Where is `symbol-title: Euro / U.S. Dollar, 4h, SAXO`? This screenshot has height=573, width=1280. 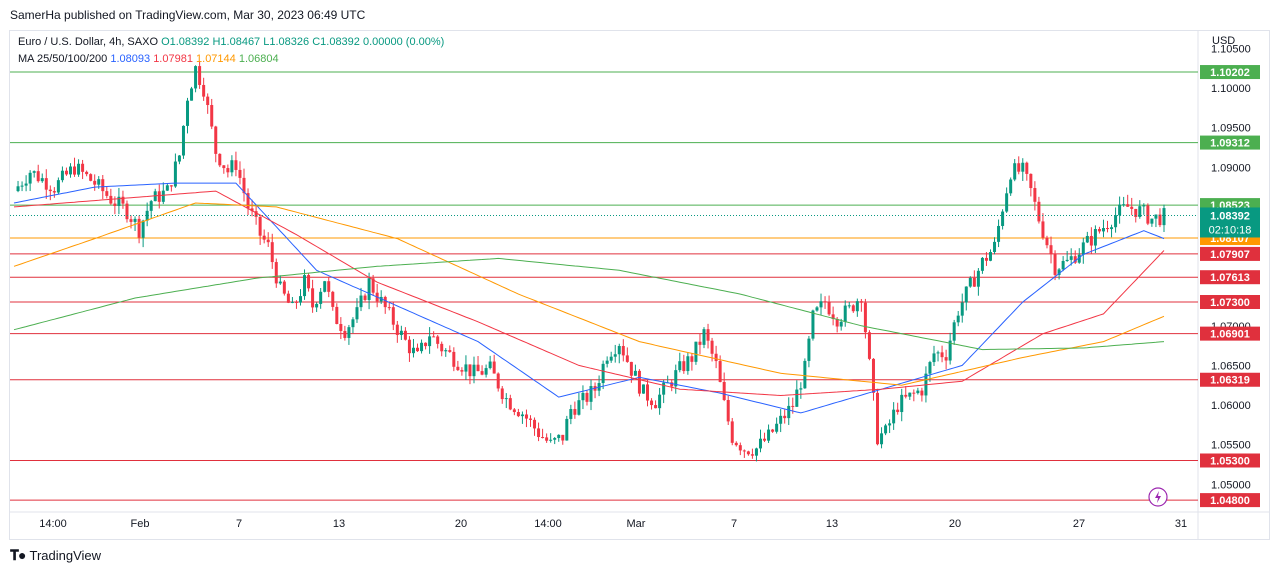
symbol-title: Euro / U.S. Dollar, 4h, SAXO is located at coordinates (88, 42).